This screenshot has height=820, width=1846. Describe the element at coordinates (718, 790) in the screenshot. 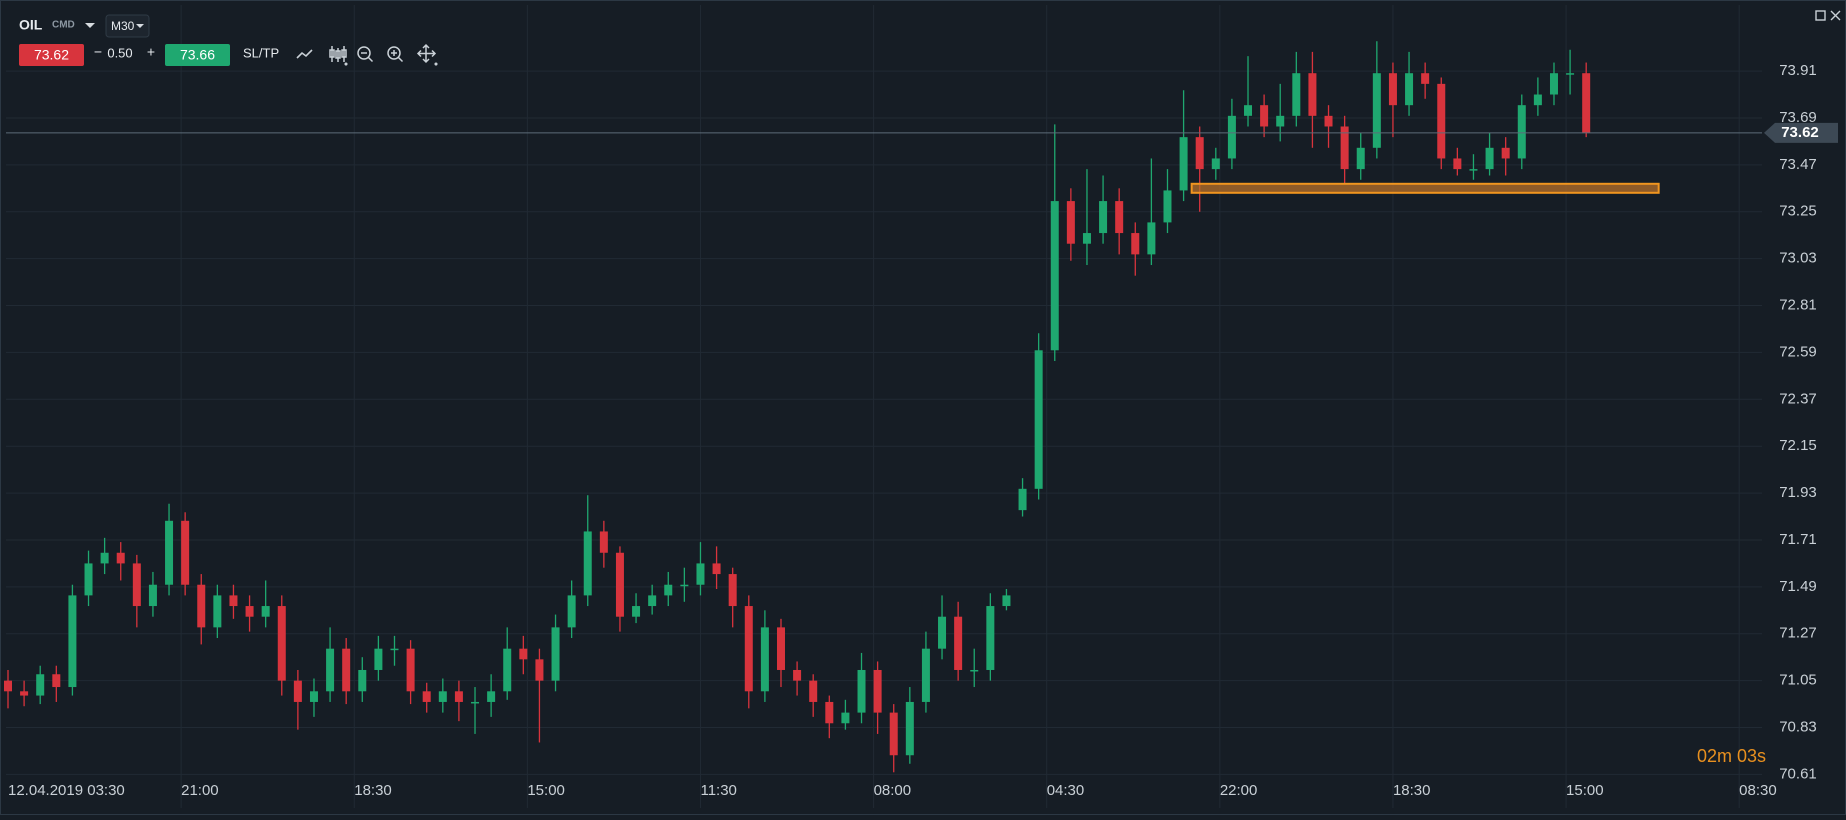

I see `x-tick-label: 11:30` at that location.